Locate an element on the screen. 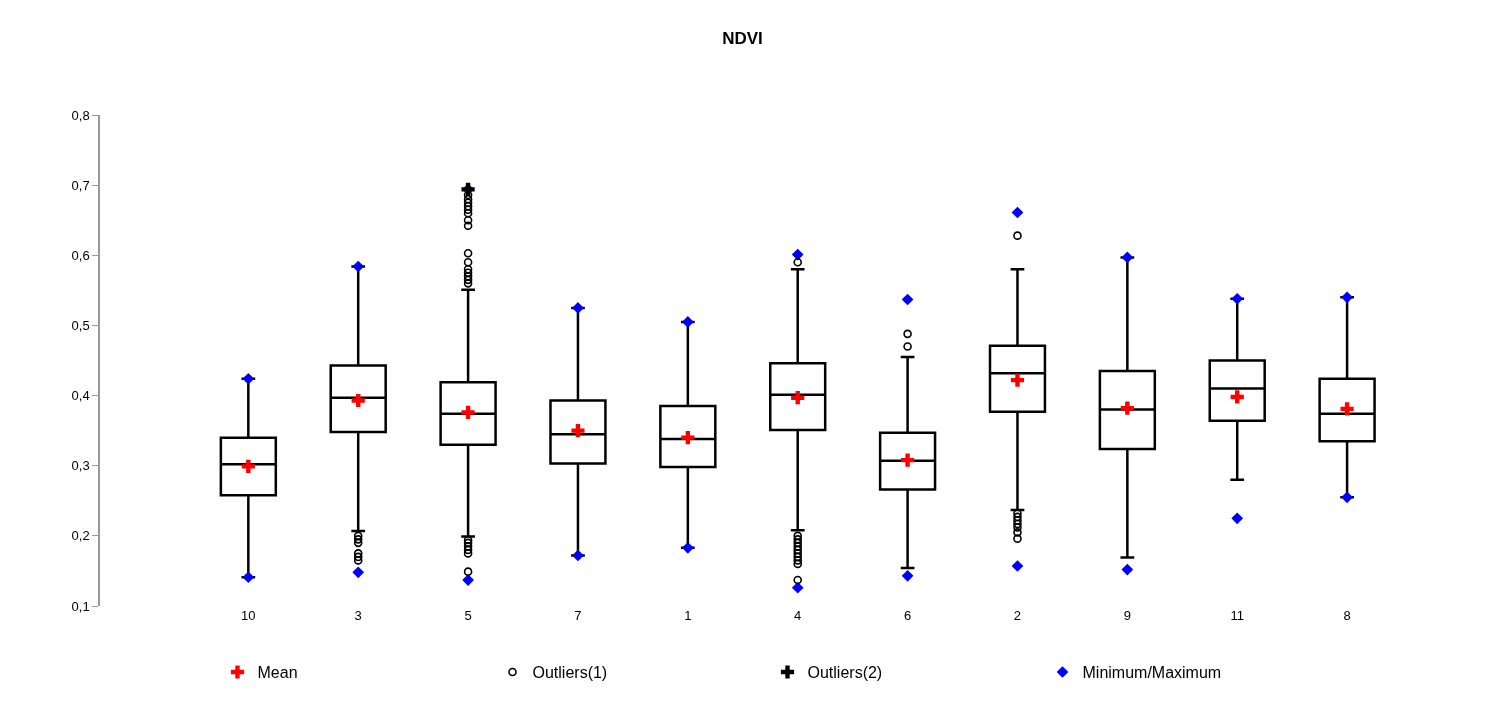 The image size is (1485, 711). legend-label: Mean is located at coordinates (277, 673).